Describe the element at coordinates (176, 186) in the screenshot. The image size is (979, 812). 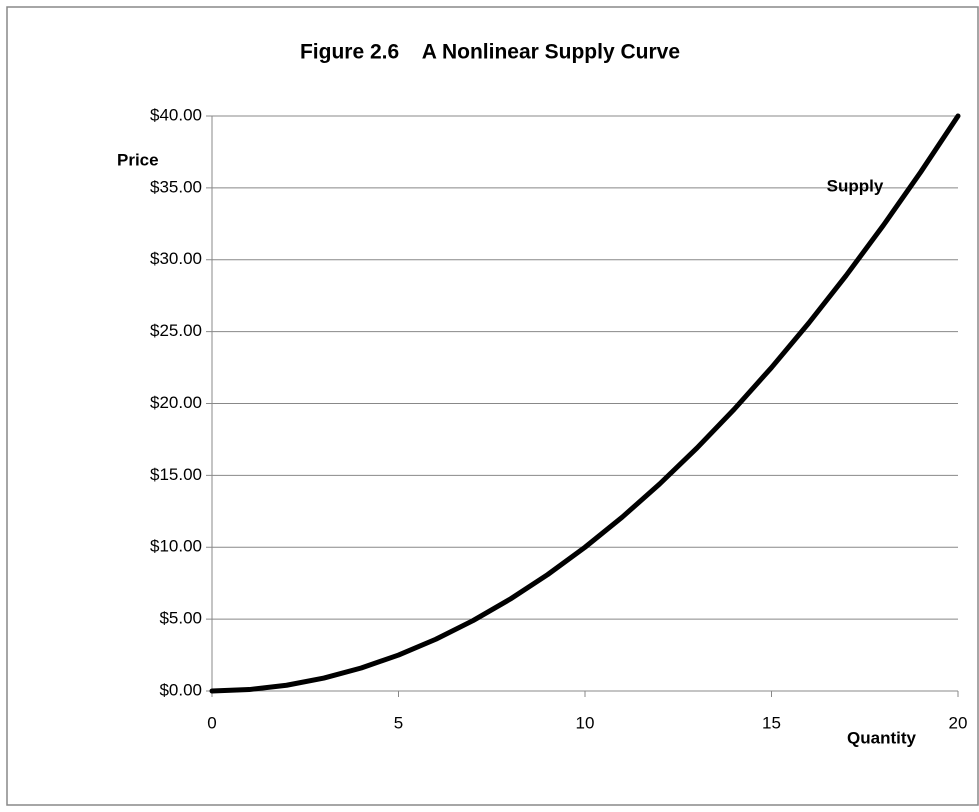
I see `y-tick-label: $35.00` at that location.